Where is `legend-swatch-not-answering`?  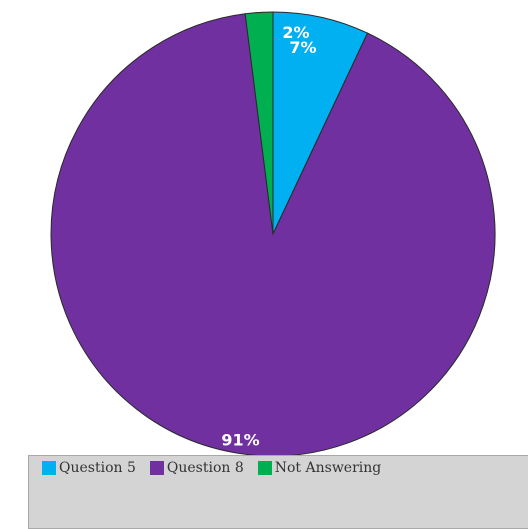 legend-swatch-not-answering is located at coordinates (264, 468).